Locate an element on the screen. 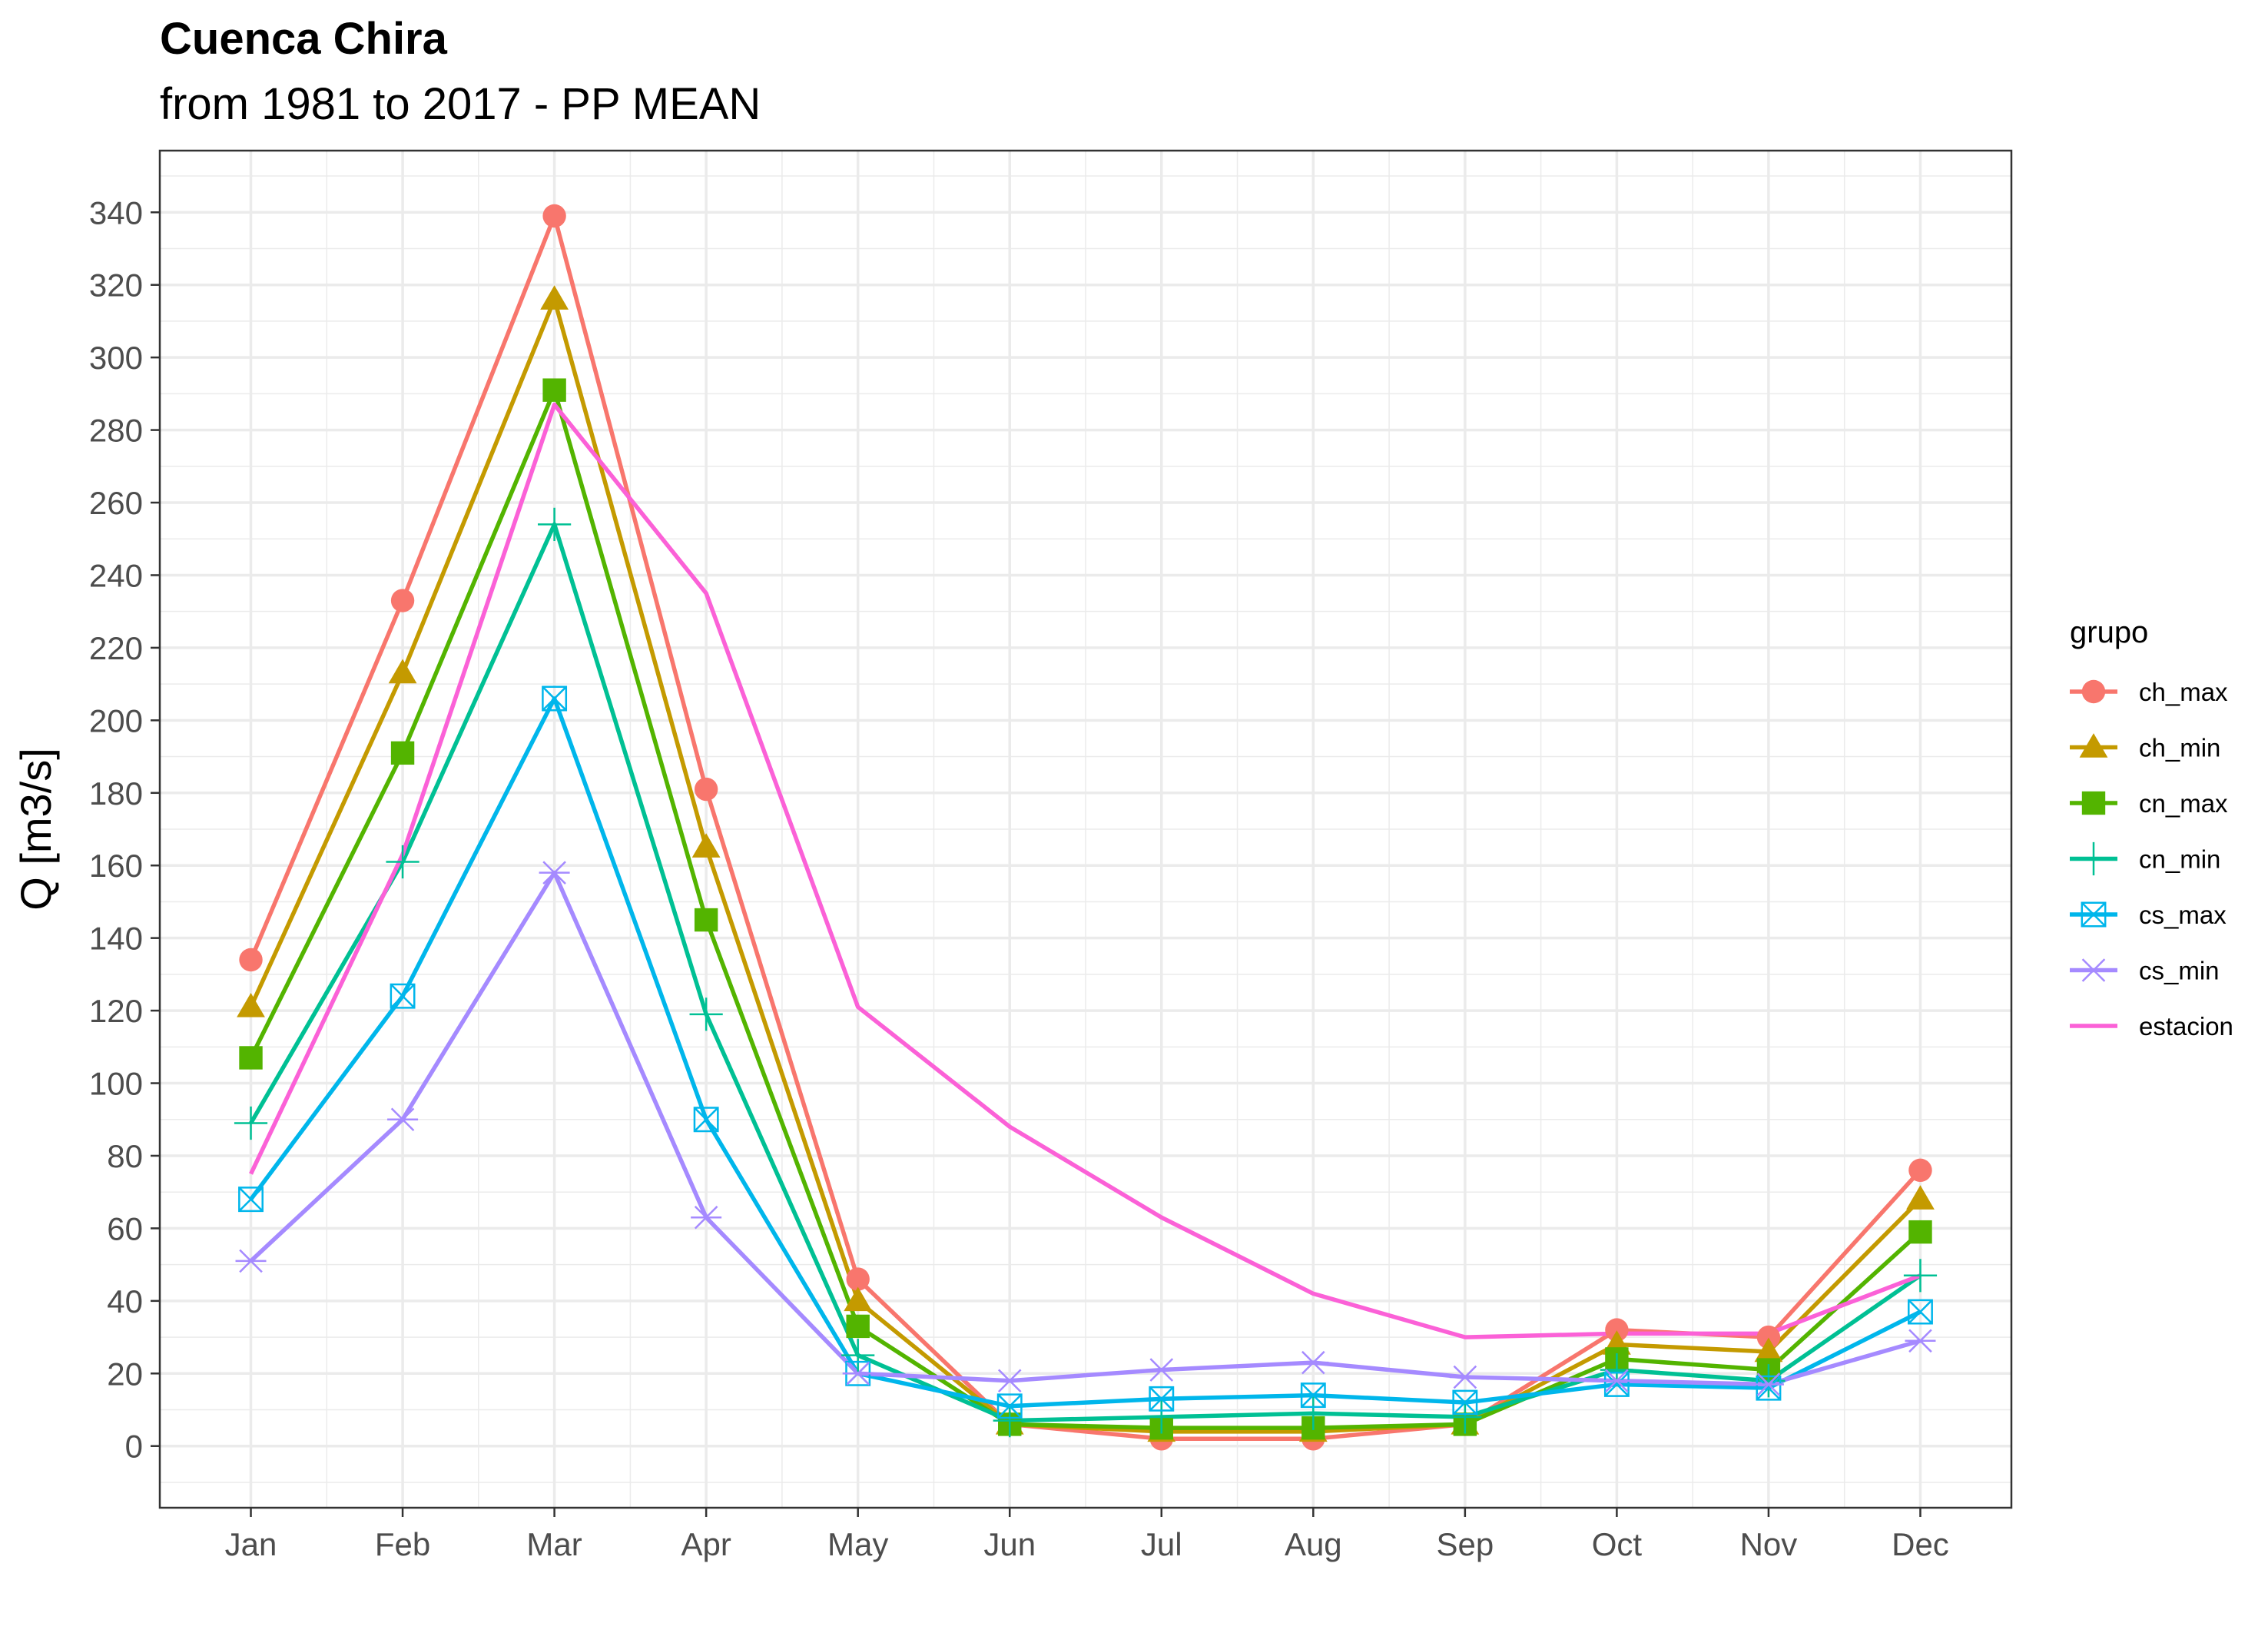  x-tick-label: Jul is located at coordinates (1161, 1544).